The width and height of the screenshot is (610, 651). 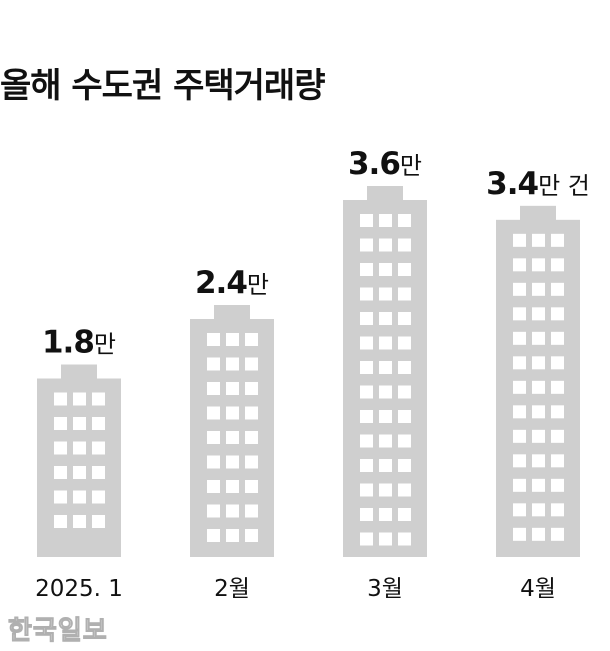 I want to click on data-label-unit: 만 건, so click(x=564, y=186).